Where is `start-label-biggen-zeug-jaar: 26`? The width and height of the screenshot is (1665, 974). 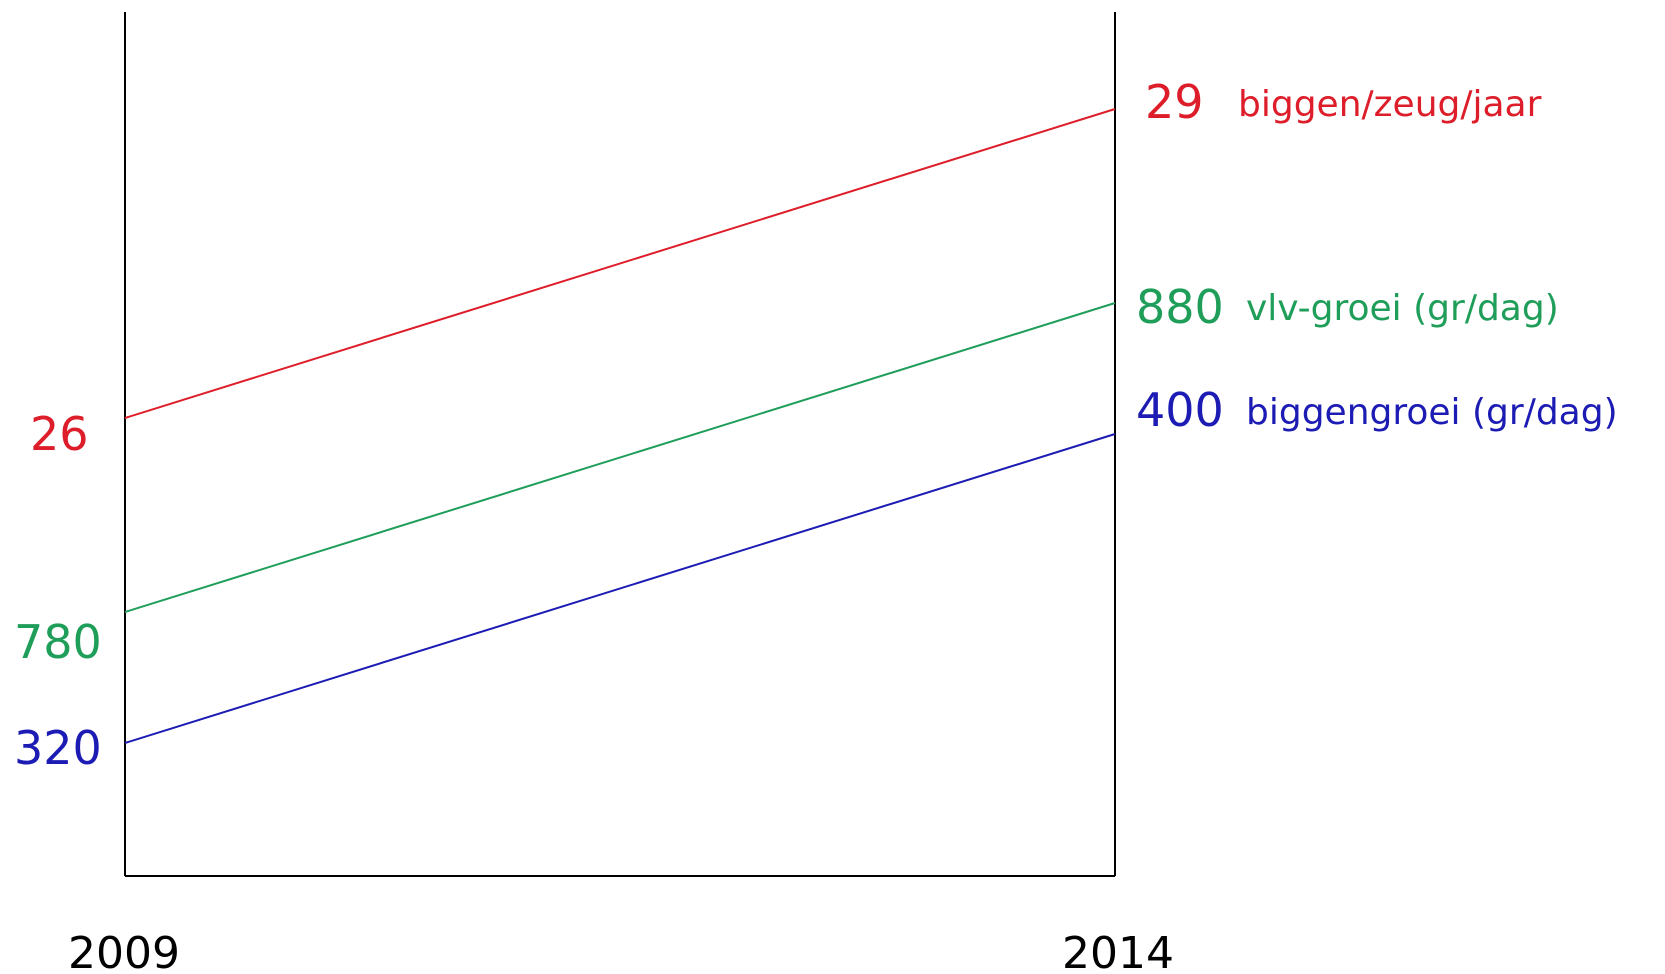
start-label-biggen-zeug-jaar: 26 is located at coordinates (59, 434).